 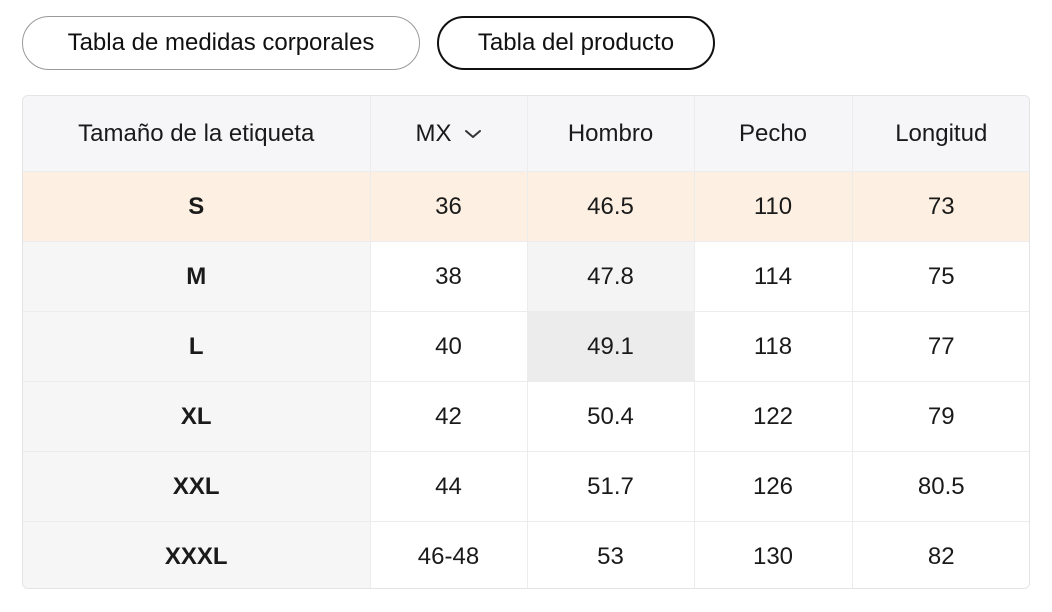 What do you see at coordinates (449, 486) in the screenshot?
I see `cell-mx: 44` at bounding box center [449, 486].